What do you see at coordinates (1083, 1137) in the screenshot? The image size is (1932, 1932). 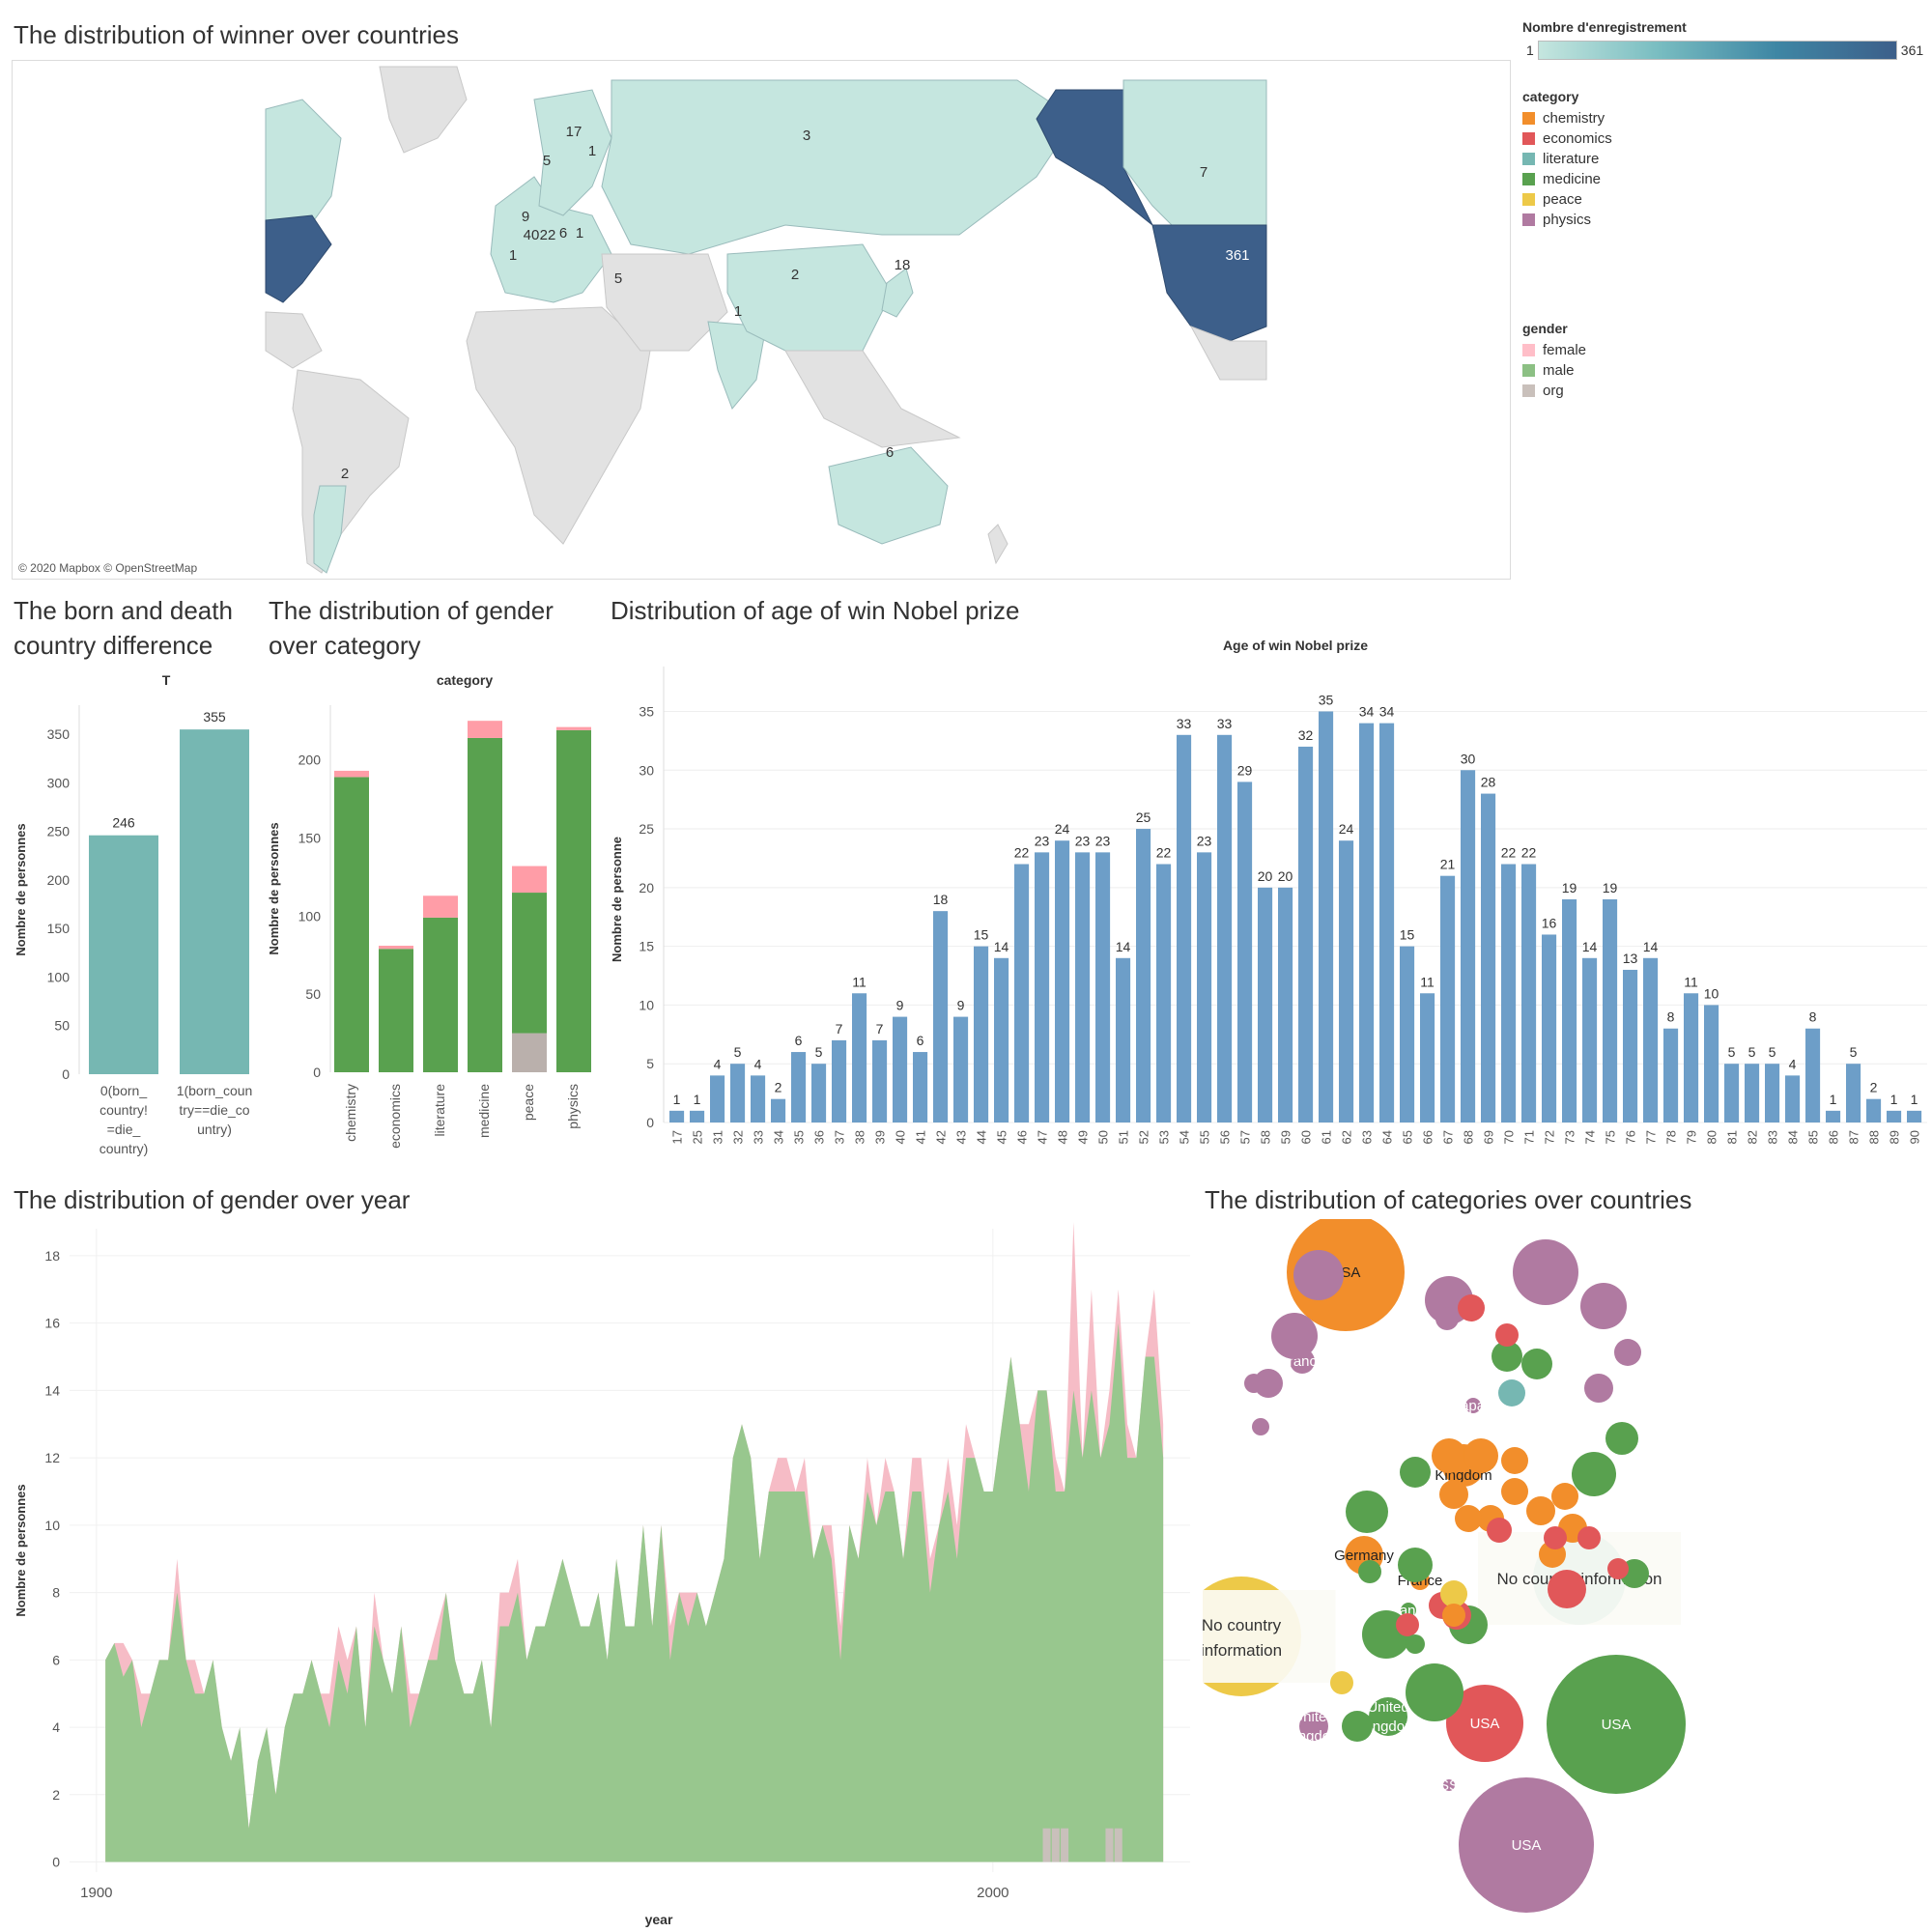 I see `age-xtick: 49` at bounding box center [1083, 1137].